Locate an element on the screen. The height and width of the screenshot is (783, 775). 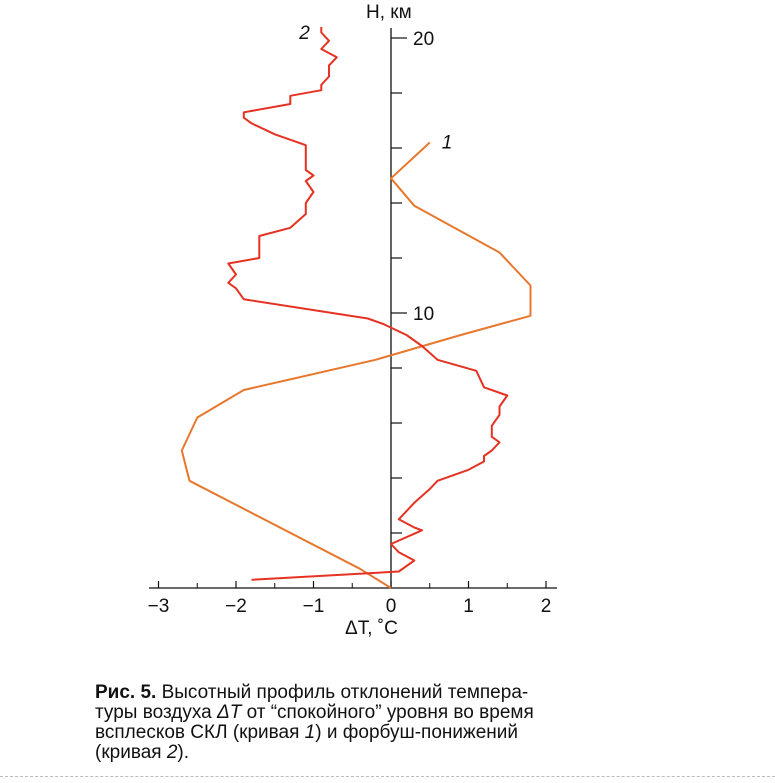
caption-curve-2: 2 is located at coordinates (172, 752).